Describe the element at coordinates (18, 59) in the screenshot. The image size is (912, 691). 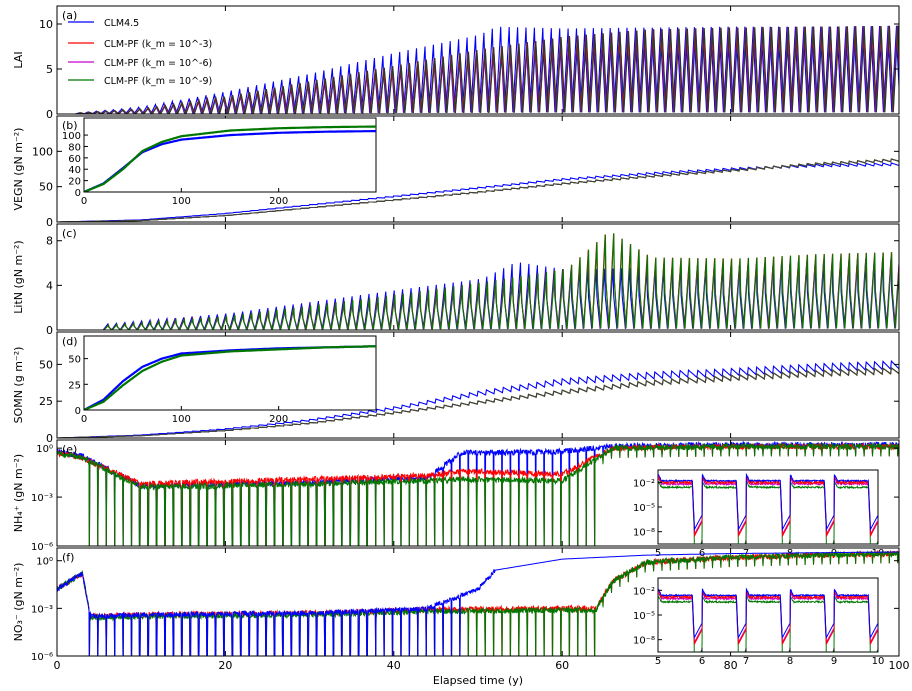
I see `ylabel-a: LAI` at that location.